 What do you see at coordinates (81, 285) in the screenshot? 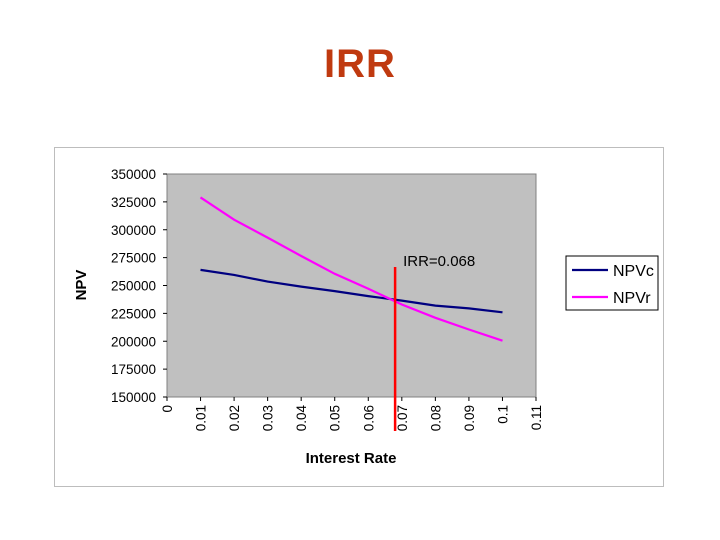
I see `y-axis-title: NPV` at bounding box center [81, 285].